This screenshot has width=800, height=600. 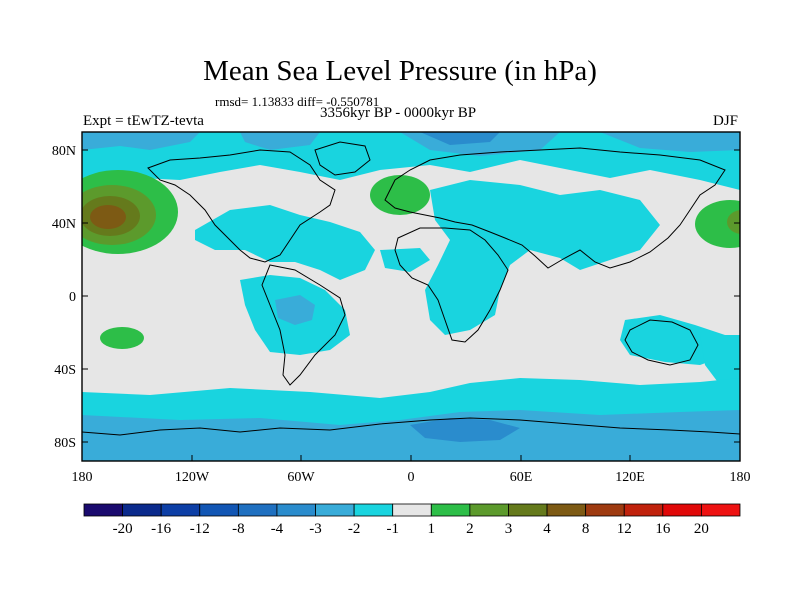 I want to click on colorbar, so click(x=412, y=510).